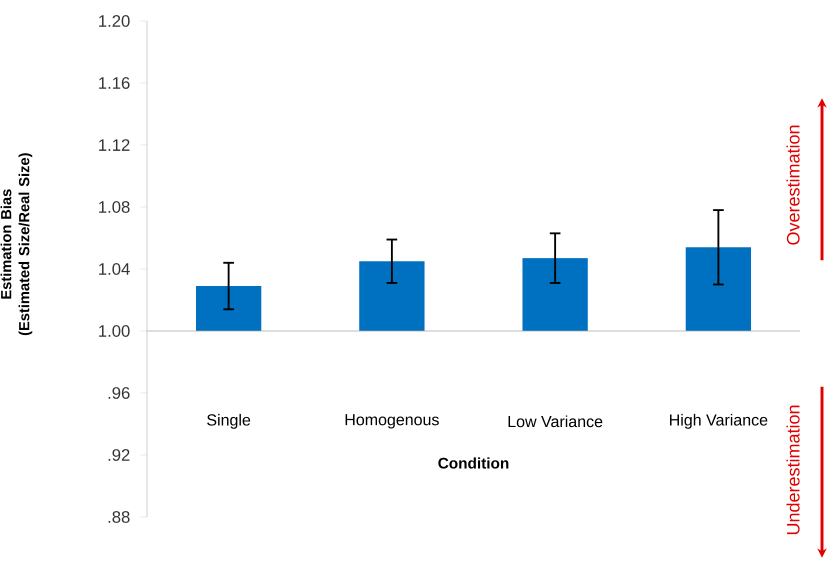 This screenshot has height=564, width=830. What do you see at coordinates (114, 145) in the screenshot?
I see `y-tick-label: 1.12` at bounding box center [114, 145].